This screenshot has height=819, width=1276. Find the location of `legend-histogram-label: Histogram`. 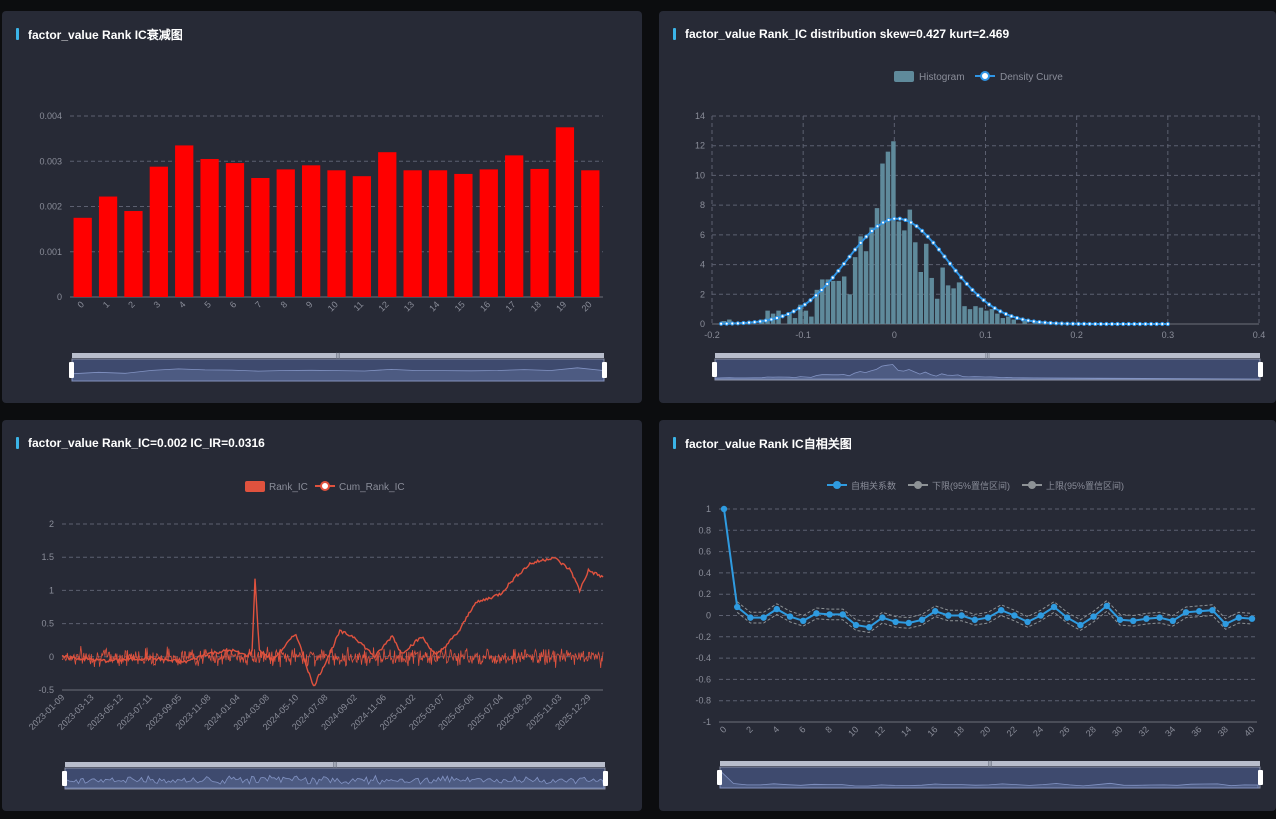

legend-histogram-label: Histogram is located at coordinates (942, 77).